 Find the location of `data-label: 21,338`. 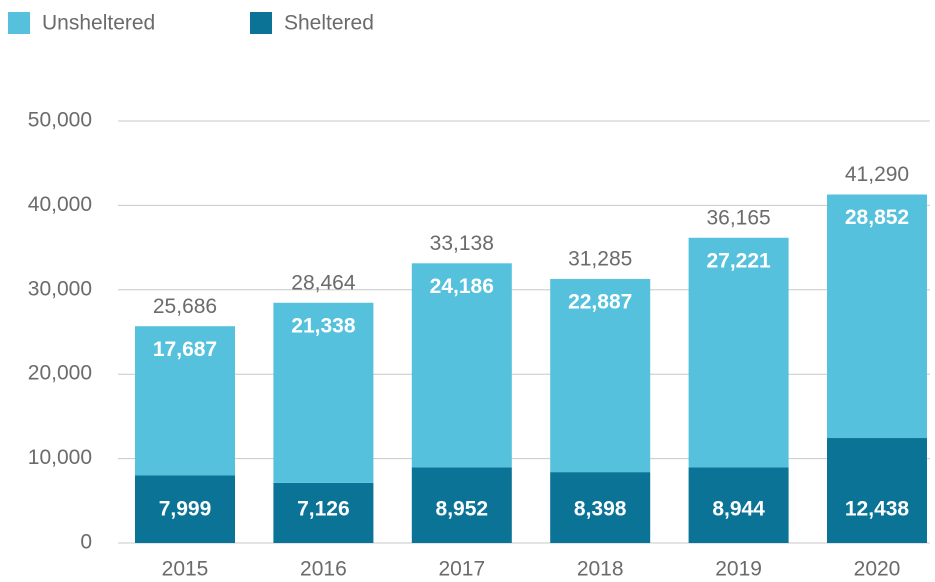

data-label: 21,338 is located at coordinates (323, 325).